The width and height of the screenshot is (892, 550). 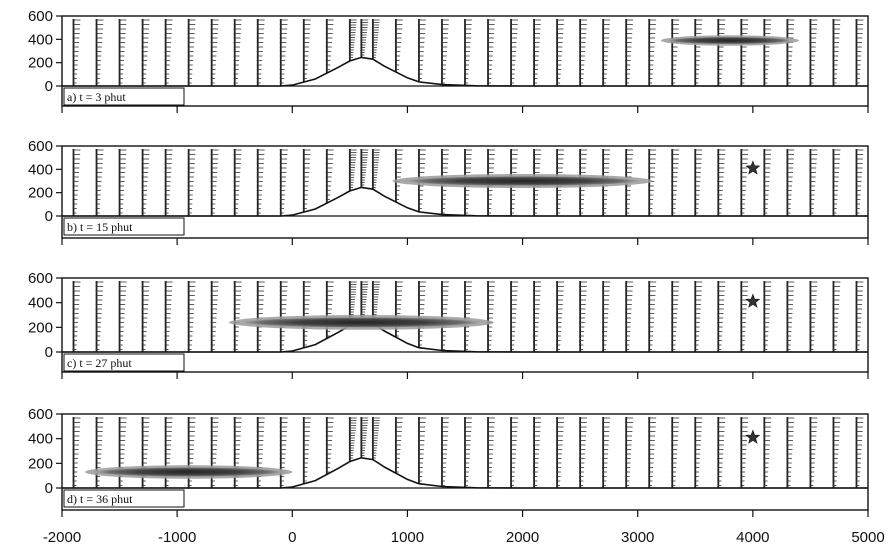 I want to click on panel-label: d) t = 36 phut, so click(x=100, y=499).